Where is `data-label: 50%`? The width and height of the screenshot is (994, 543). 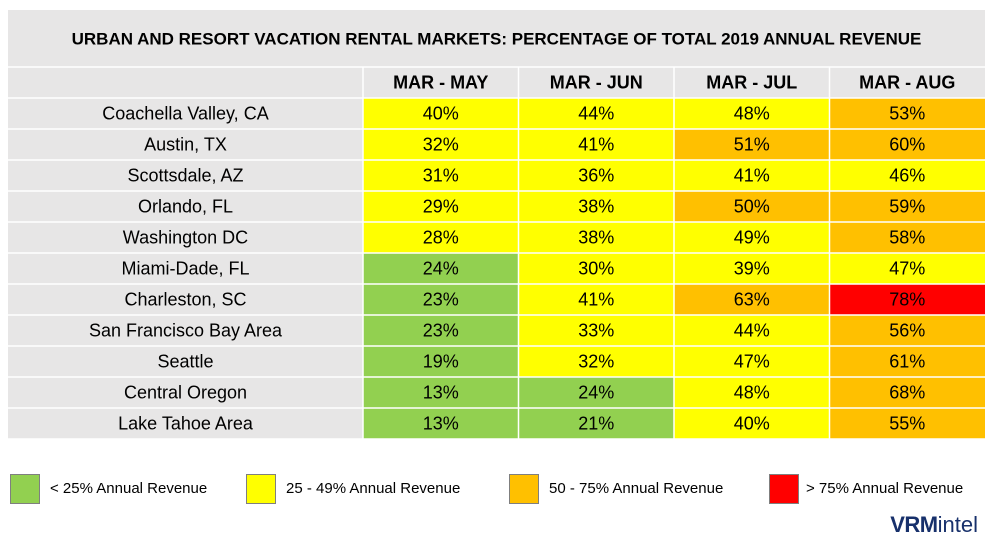
data-label: 50% is located at coordinates (752, 207).